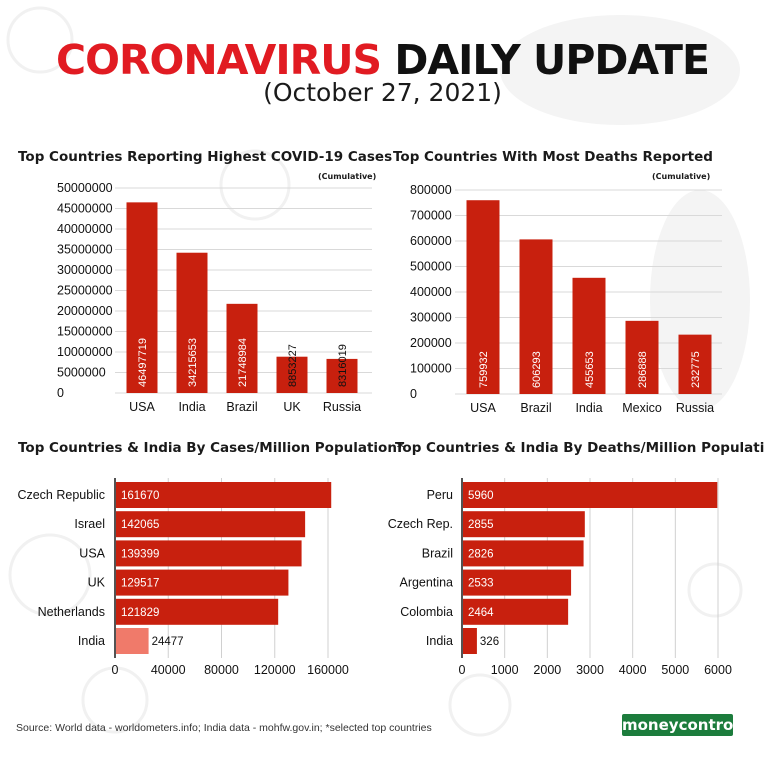 This screenshot has height=760, width=765. What do you see at coordinates (85, 188) in the screenshot?
I see `chart0-y-tick-label: 50000000` at bounding box center [85, 188].